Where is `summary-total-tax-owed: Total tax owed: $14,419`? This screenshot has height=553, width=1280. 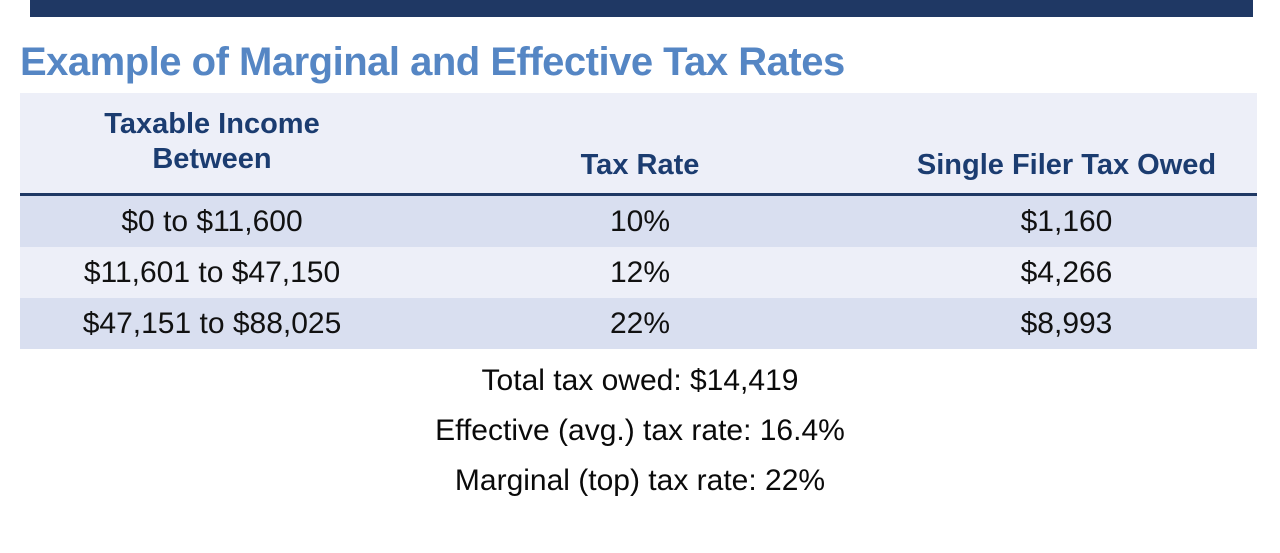 summary-total-tax-owed: Total tax owed: $14,419 is located at coordinates (640, 380).